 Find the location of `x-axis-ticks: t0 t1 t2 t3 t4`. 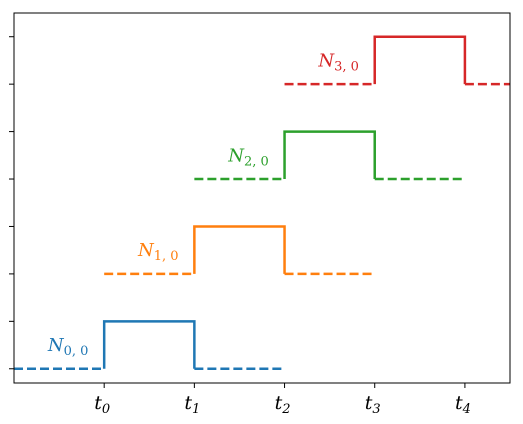

x-axis-ticks: t0 t1 t2 t3 t4 is located at coordinates (282, 400).